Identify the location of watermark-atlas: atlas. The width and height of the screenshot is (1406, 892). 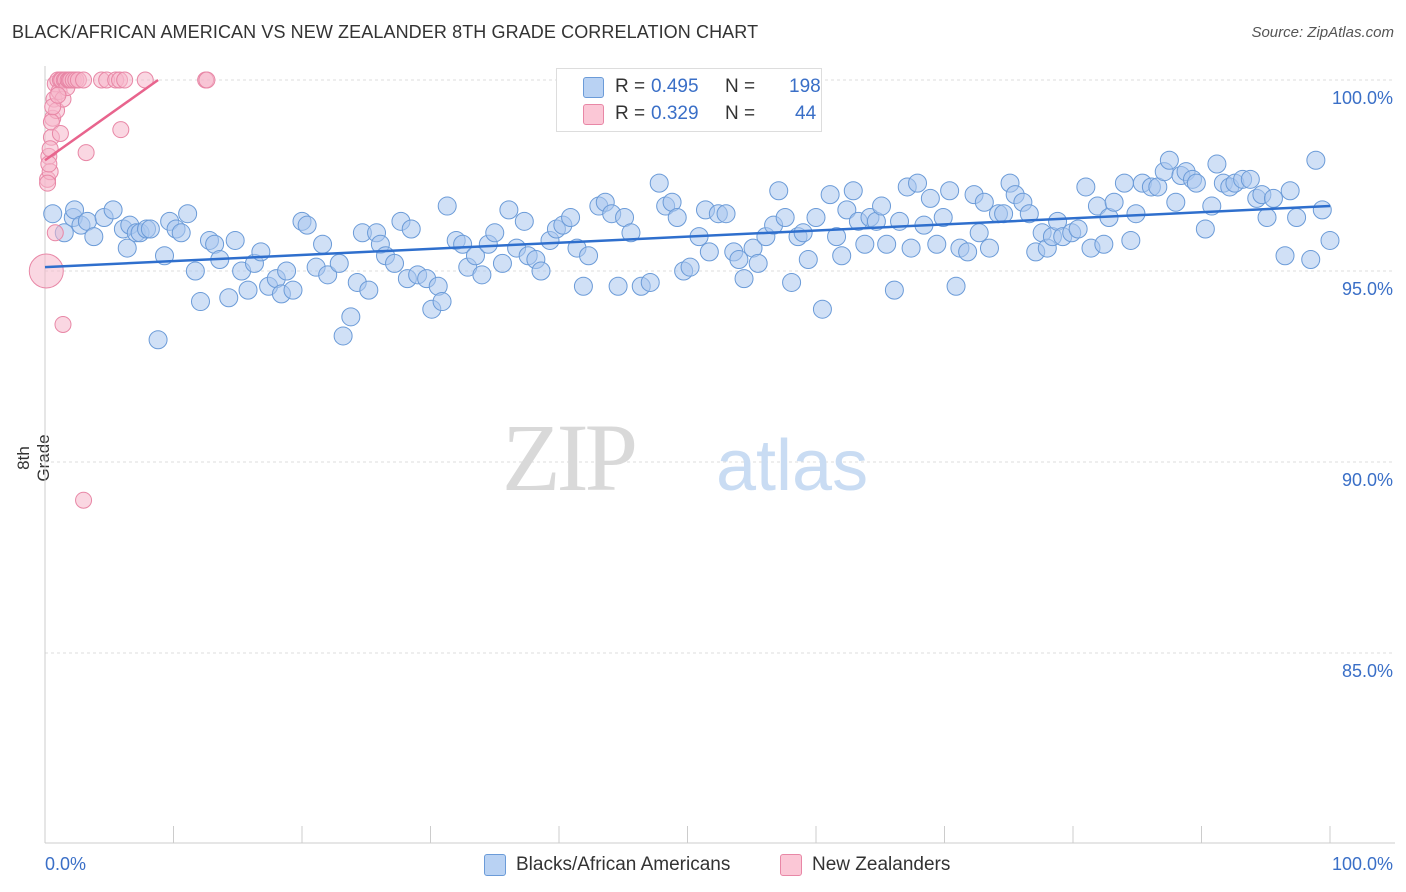
(792, 466).